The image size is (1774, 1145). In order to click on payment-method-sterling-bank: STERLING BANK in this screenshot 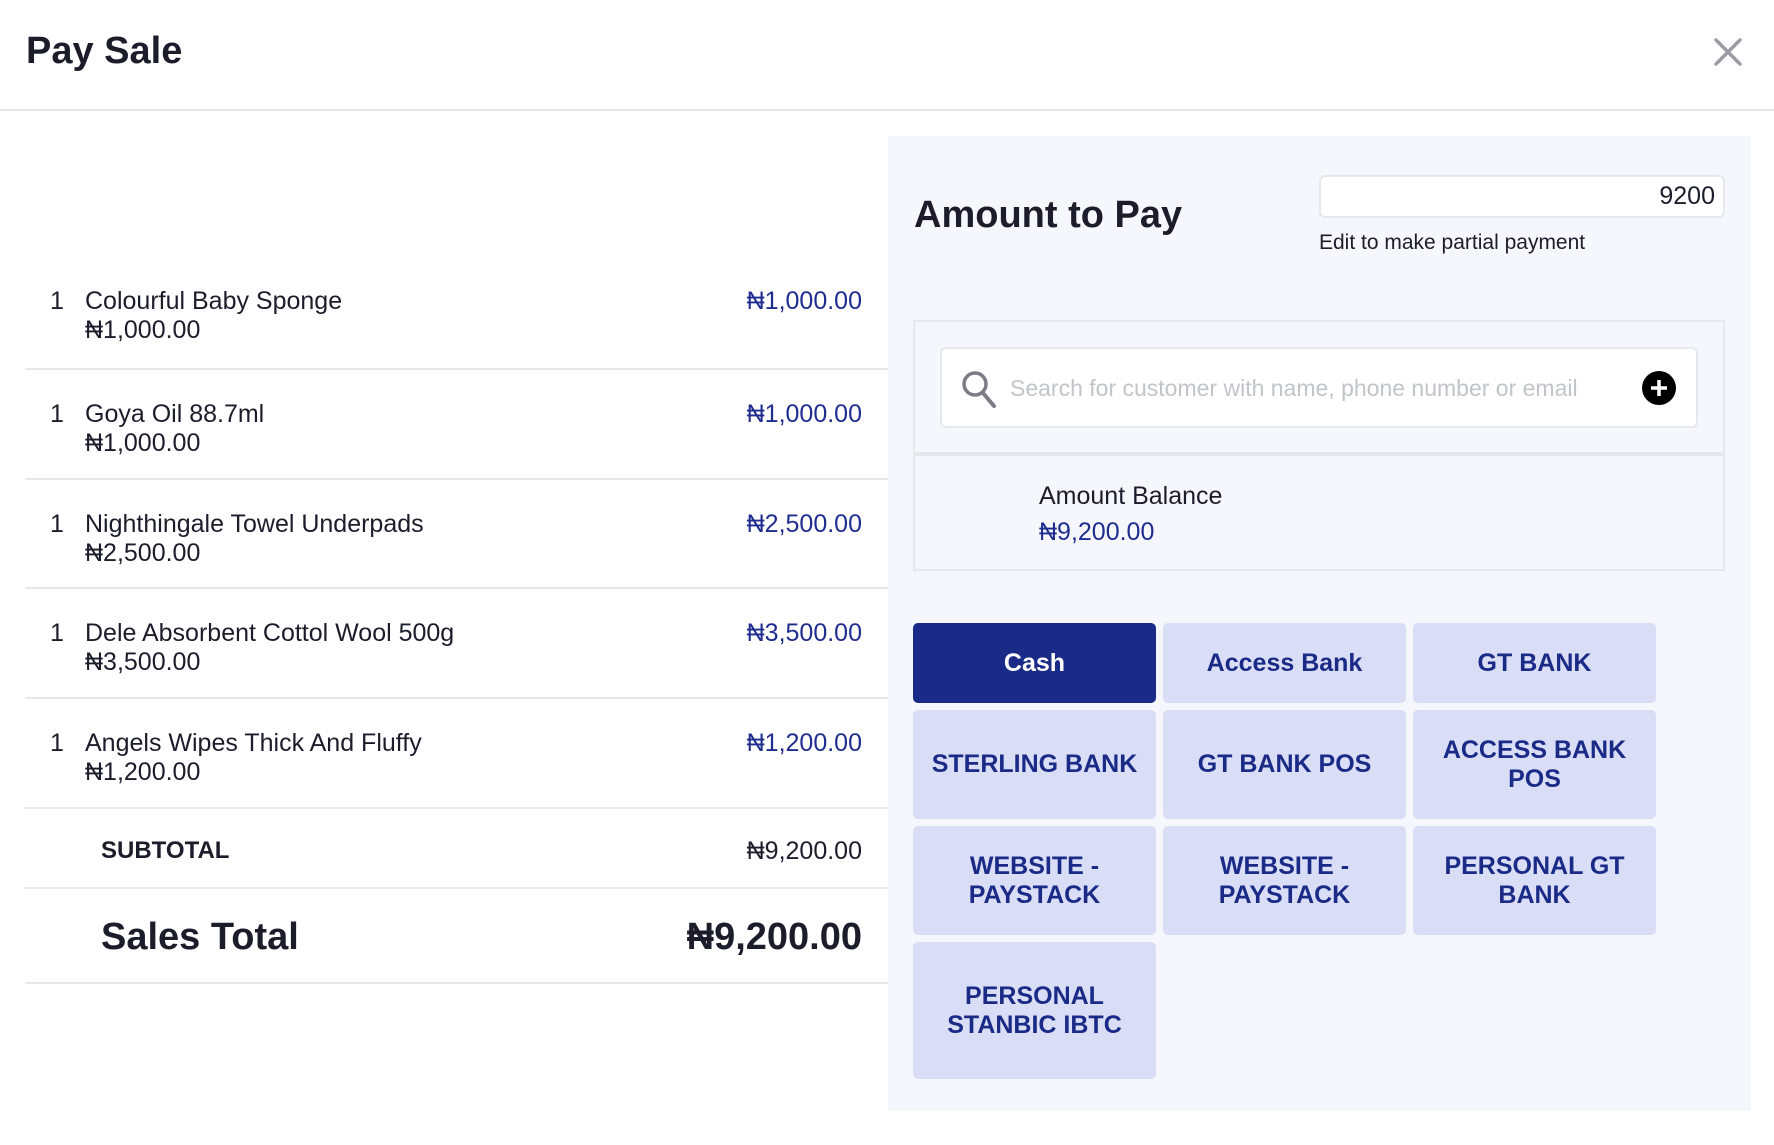, I will do `click(1034, 764)`.